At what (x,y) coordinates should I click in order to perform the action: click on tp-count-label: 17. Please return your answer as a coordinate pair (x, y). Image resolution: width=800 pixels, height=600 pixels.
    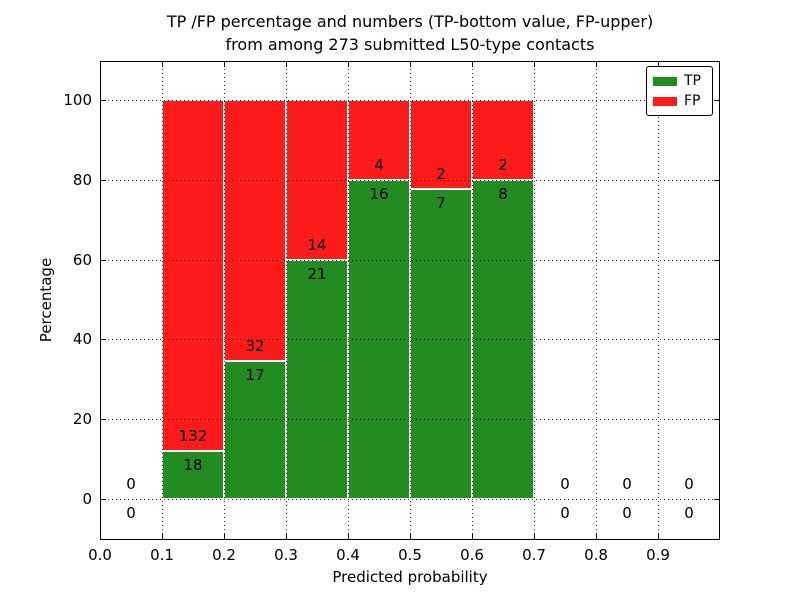
    Looking at the image, I should click on (255, 374).